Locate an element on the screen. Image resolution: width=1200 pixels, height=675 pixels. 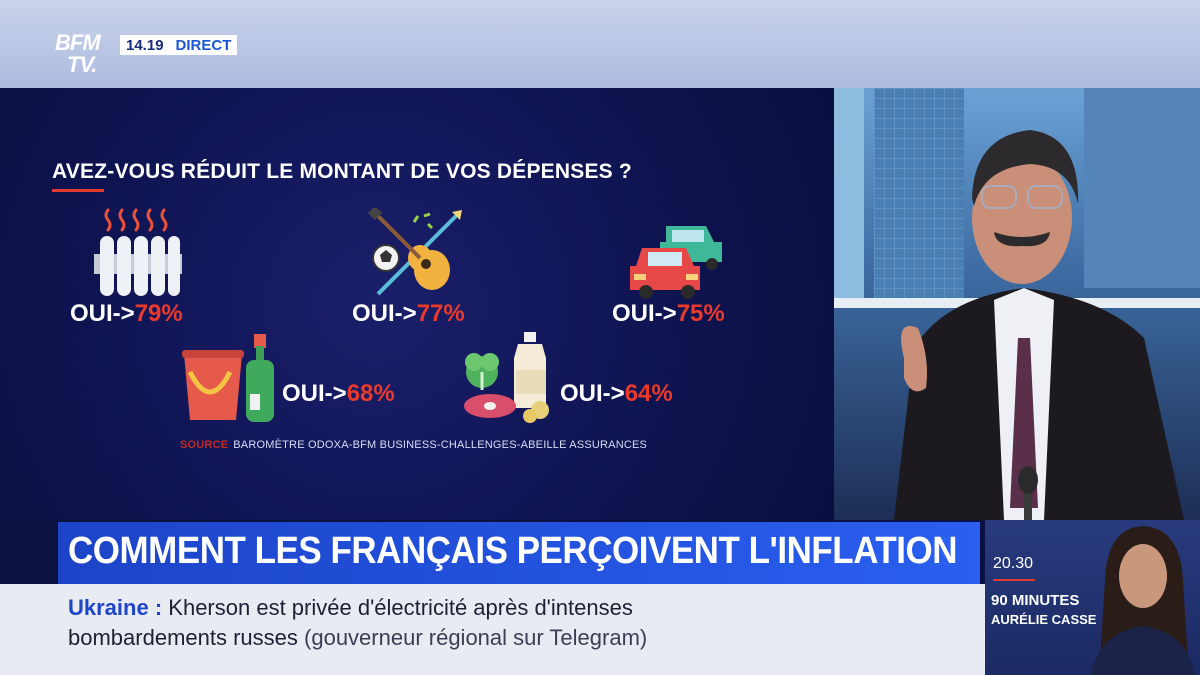
food-icon is located at coordinates (506, 377).